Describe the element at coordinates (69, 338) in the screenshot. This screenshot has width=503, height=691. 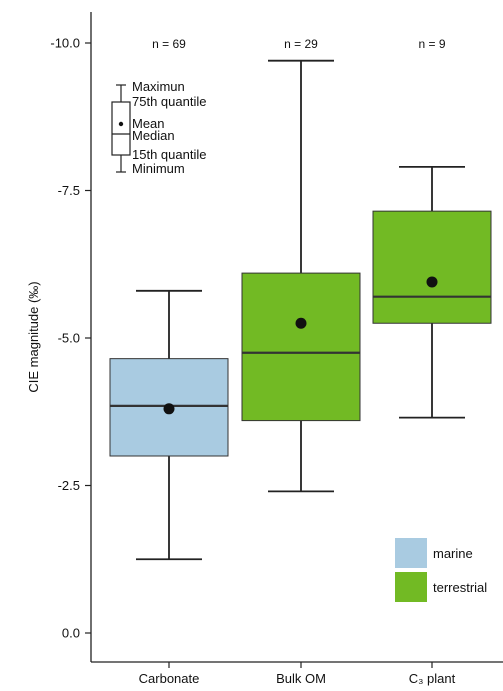
I see `y-tick-label: -5.0` at that location.